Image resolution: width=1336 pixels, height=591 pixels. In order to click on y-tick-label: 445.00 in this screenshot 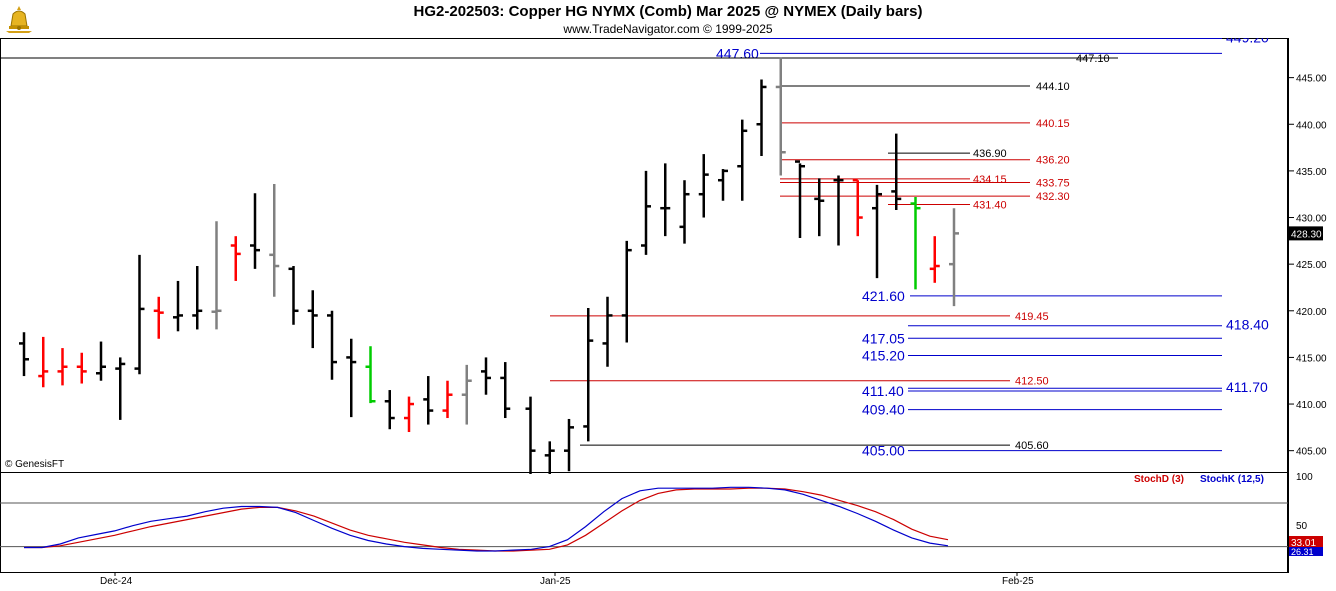, I will do `click(1311, 79)`.